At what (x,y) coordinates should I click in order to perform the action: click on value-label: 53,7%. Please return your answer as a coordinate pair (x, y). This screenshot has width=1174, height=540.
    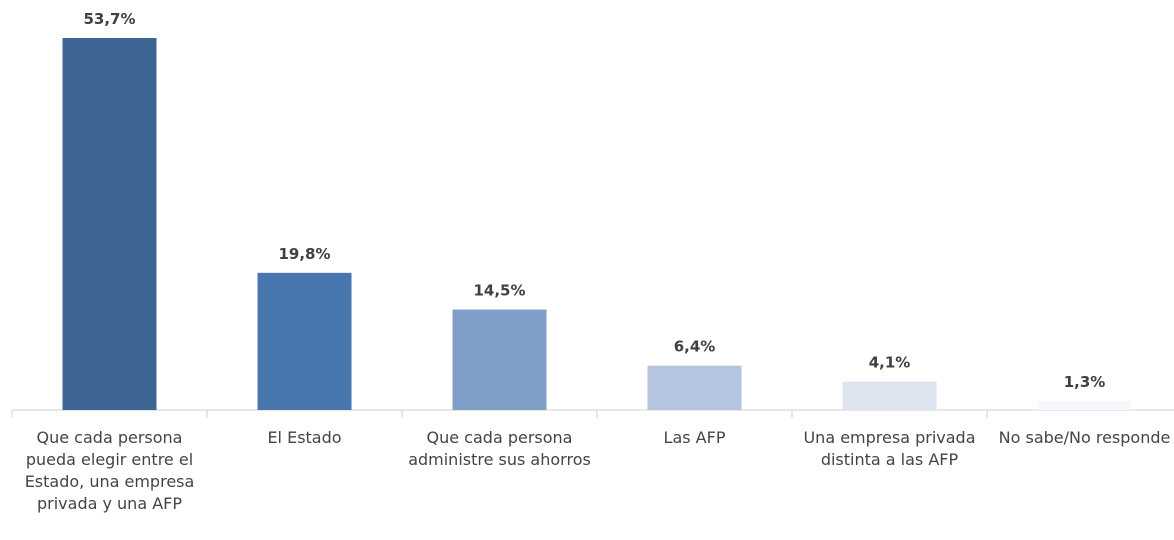
    Looking at the image, I should click on (109, 19).